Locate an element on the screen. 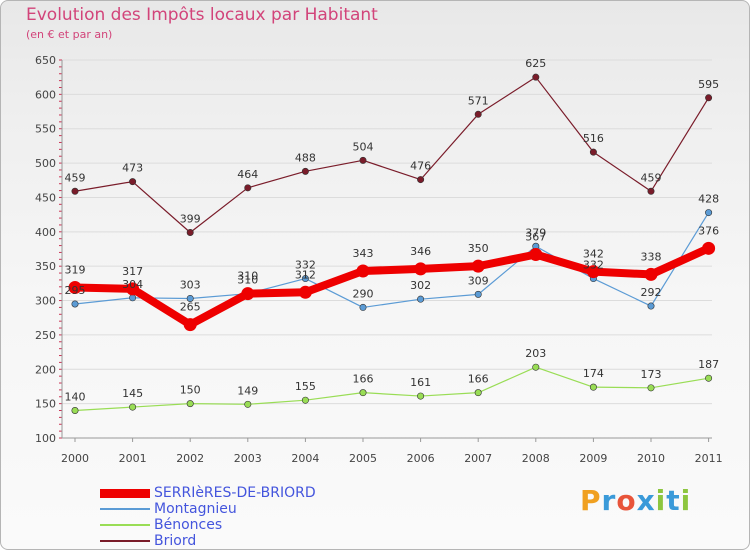 This screenshot has width=750, height=550. logo-letter: i is located at coordinates (661, 500).